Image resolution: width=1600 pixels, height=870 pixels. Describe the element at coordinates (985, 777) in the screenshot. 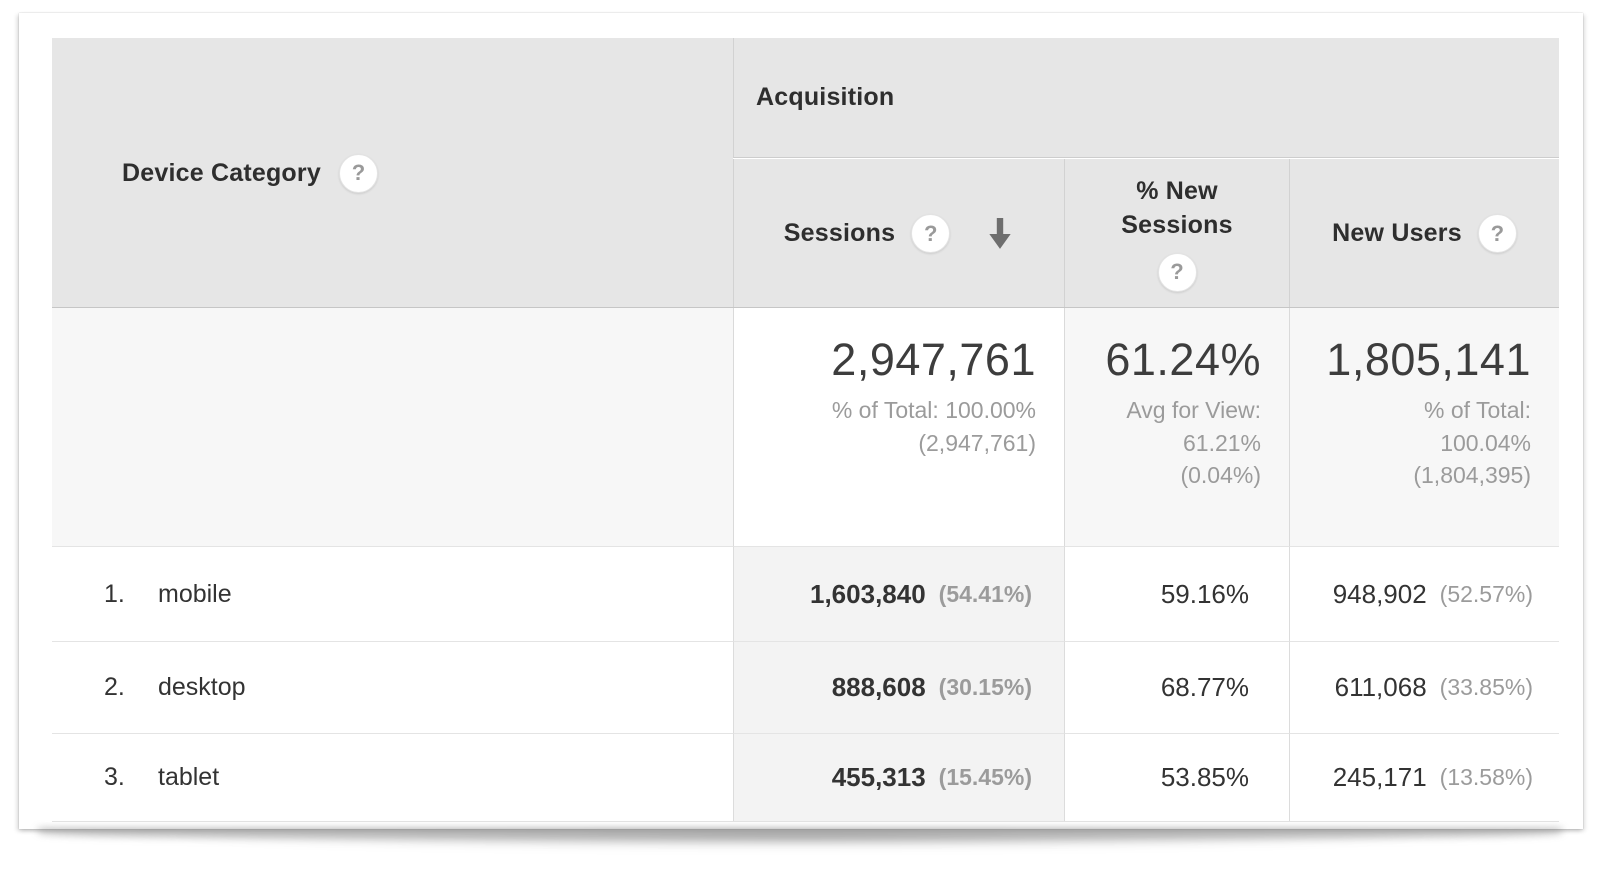

I see `sessions-share: (15.45%)` at that location.